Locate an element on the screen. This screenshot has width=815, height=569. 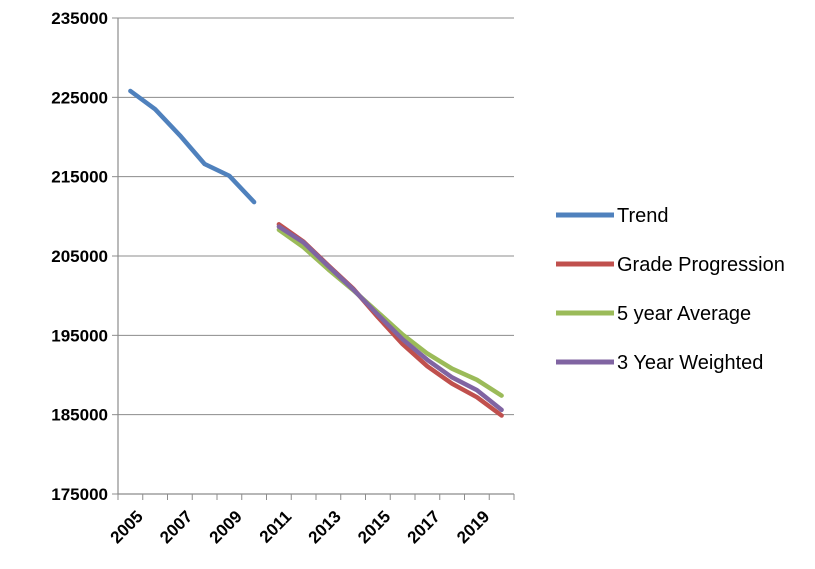
series-line-5-year-average is located at coordinates (390, 312).